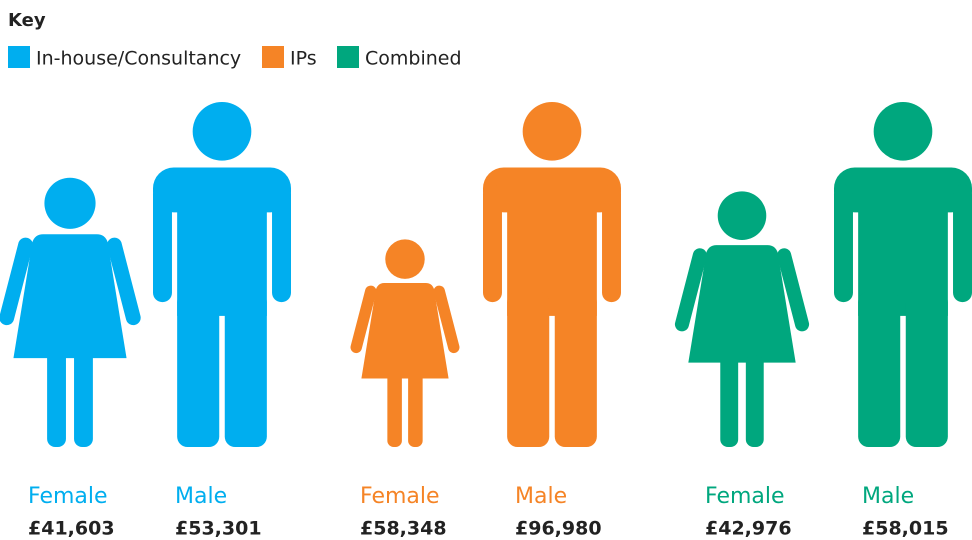  What do you see at coordinates (413, 59) in the screenshot?
I see `legend-label: Combined` at bounding box center [413, 59].